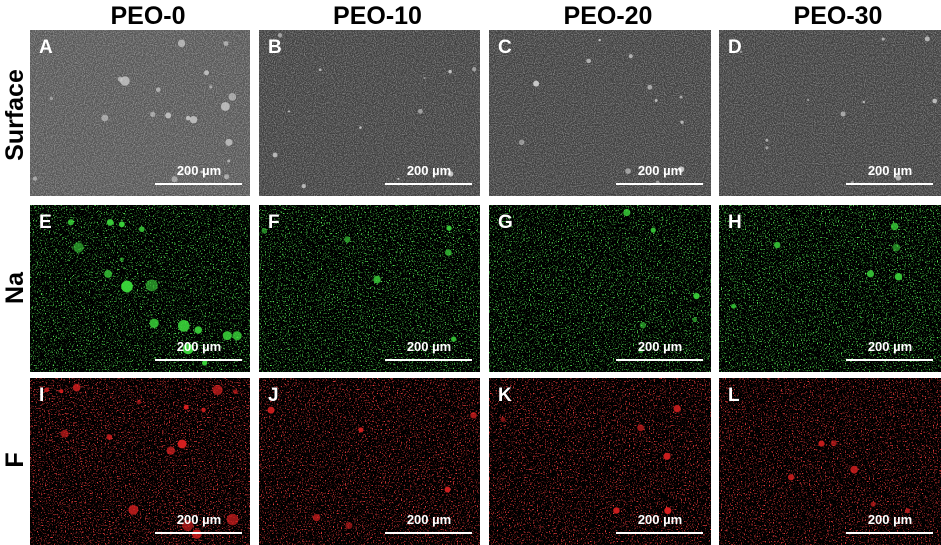 This screenshot has width=941, height=545. Describe the element at coordinates (830, 461) in the screenshot. I see `panel: L 200 µm` at that location.